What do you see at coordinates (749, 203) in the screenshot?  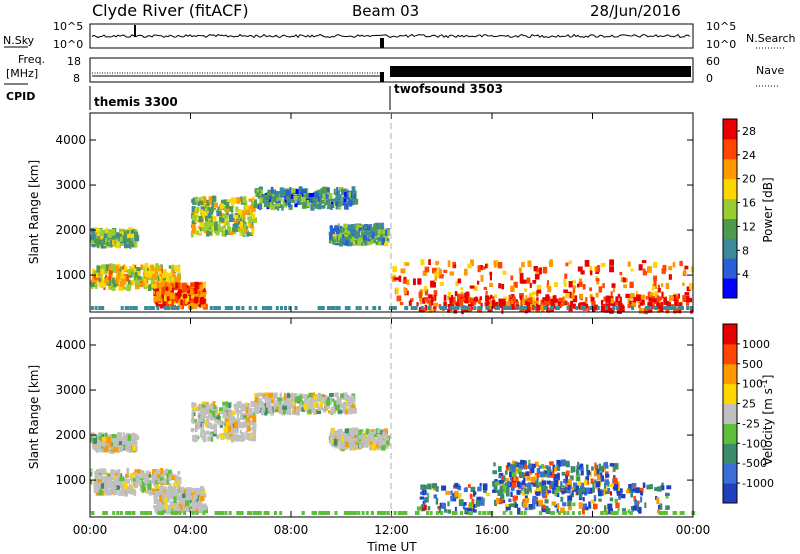 I see `colorbar-tick-label: 16` at bounding box center [749, 203].